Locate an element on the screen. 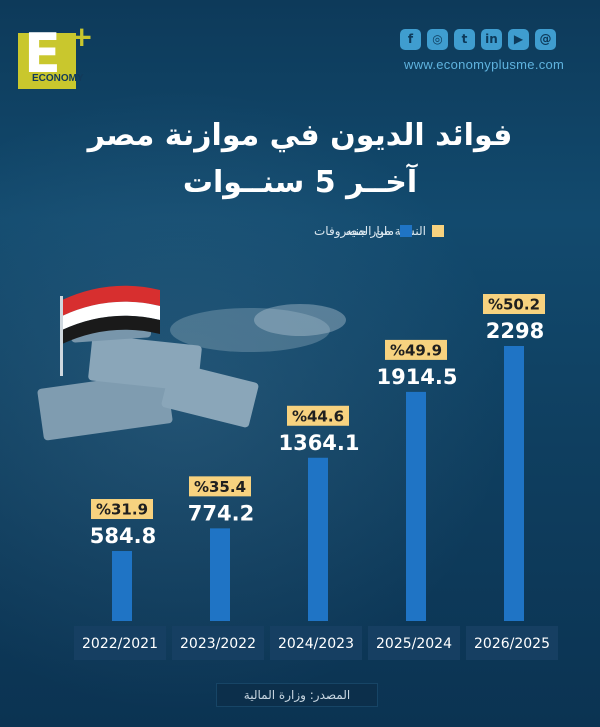 This screenshot has height=727, width=600. social-icons: f ◎ t in ▶ @ is located at coordinates (478, 39).